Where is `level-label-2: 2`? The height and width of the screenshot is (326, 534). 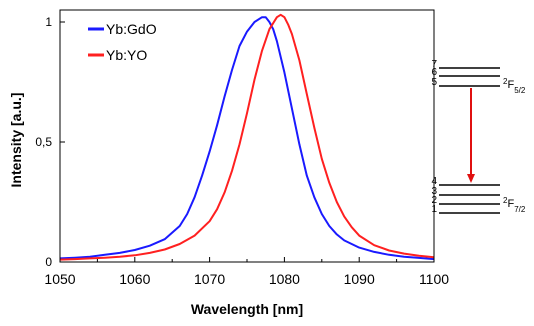 level-label-2: 2 is located at coordinates (434, 200).